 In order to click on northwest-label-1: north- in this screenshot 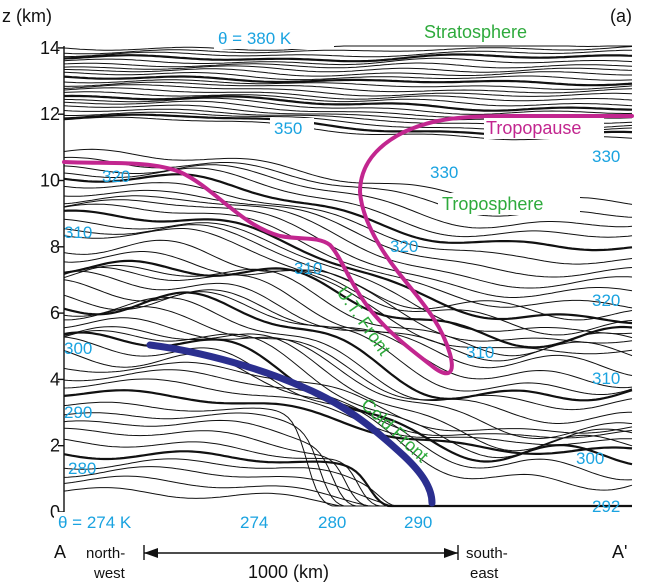, I will do `click(105, 553)`.